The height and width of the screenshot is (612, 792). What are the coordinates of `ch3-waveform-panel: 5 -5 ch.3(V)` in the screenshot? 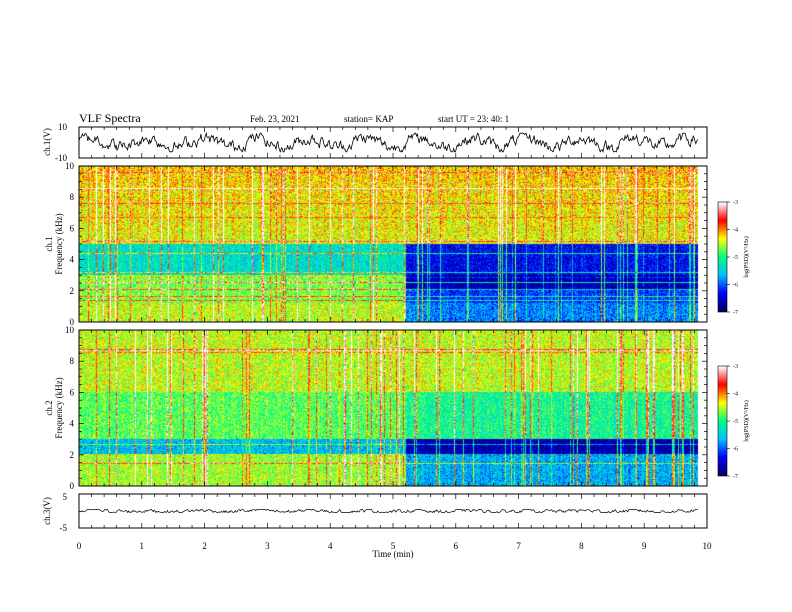 It's located at (375, 512).